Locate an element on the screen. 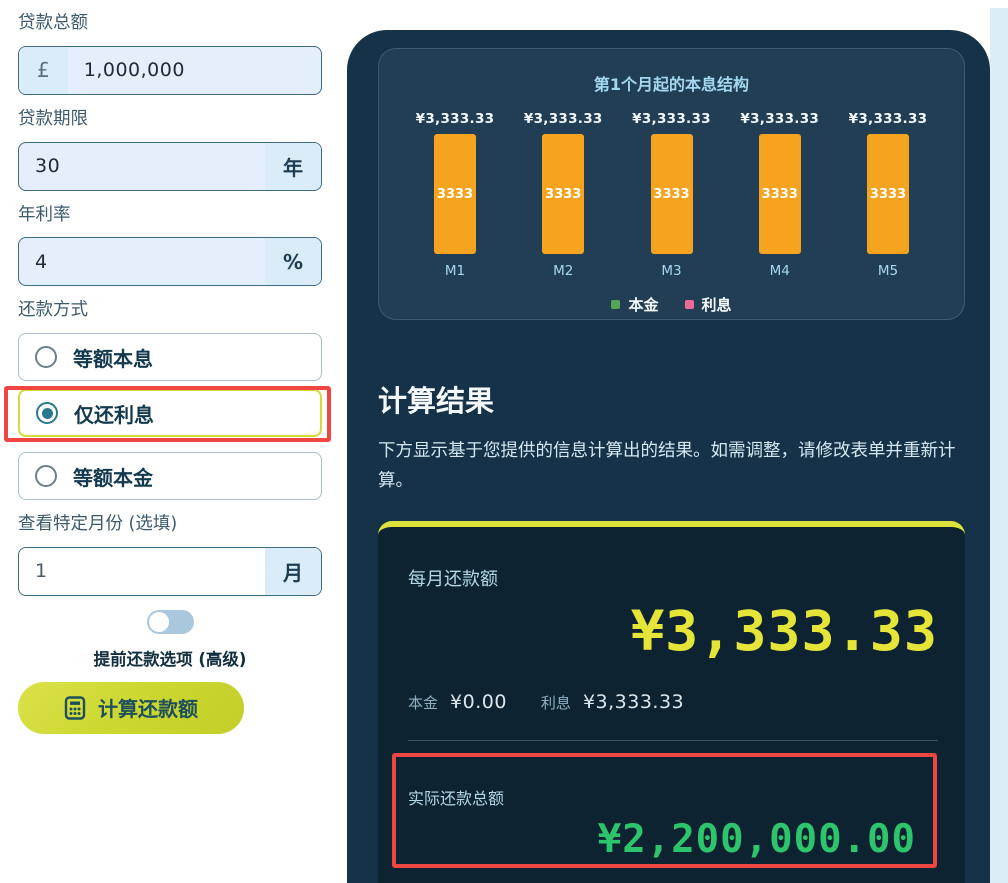 Image resolution: width=1008 pixels, height=883 pixels. interest-rate-field: 4 % is located at coordinates (170, 262).